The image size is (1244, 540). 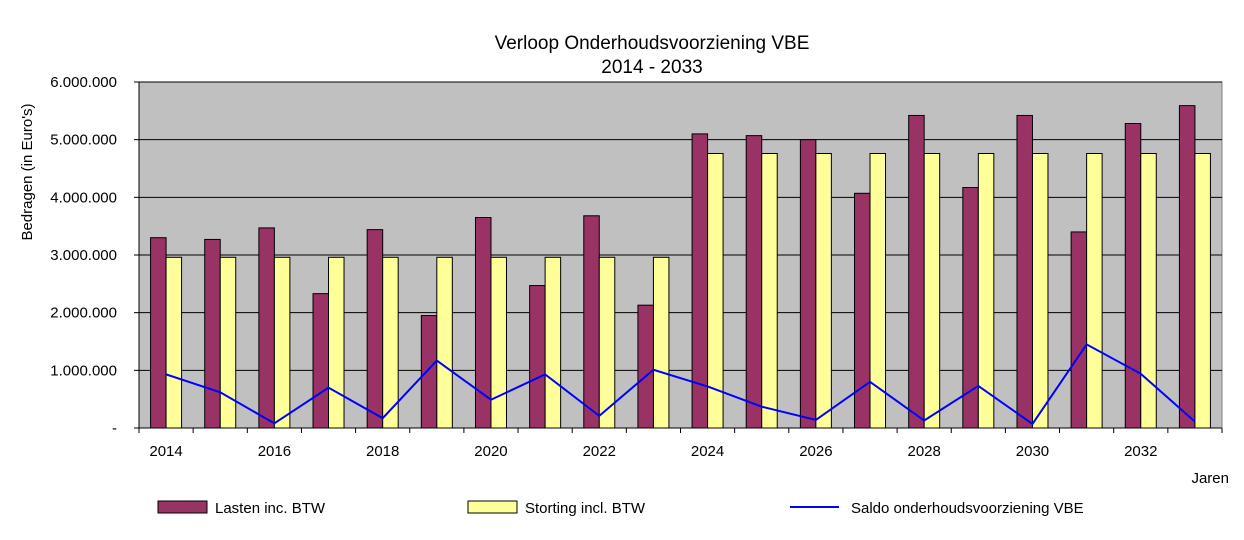 What do you see at coordinates (83, 313) in the screenshot?
I see `y-tick-label: 2.000.000` at bounding box center [83, 313].